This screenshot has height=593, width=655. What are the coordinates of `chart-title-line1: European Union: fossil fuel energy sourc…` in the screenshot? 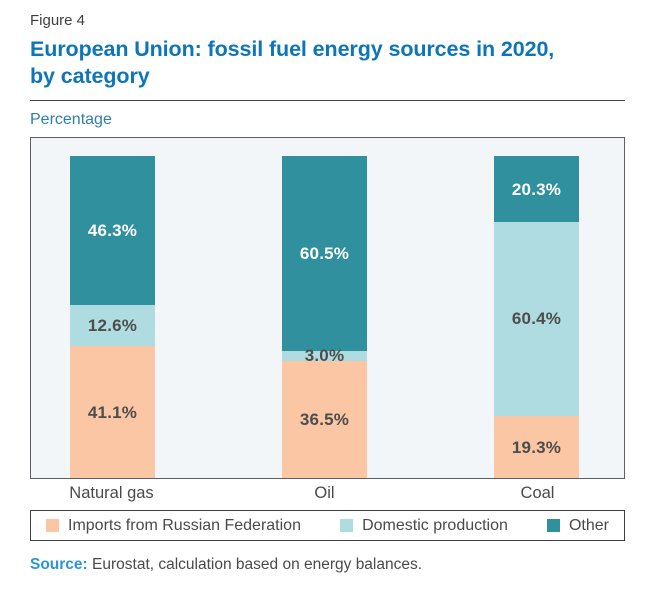 It's located at (292, 49).